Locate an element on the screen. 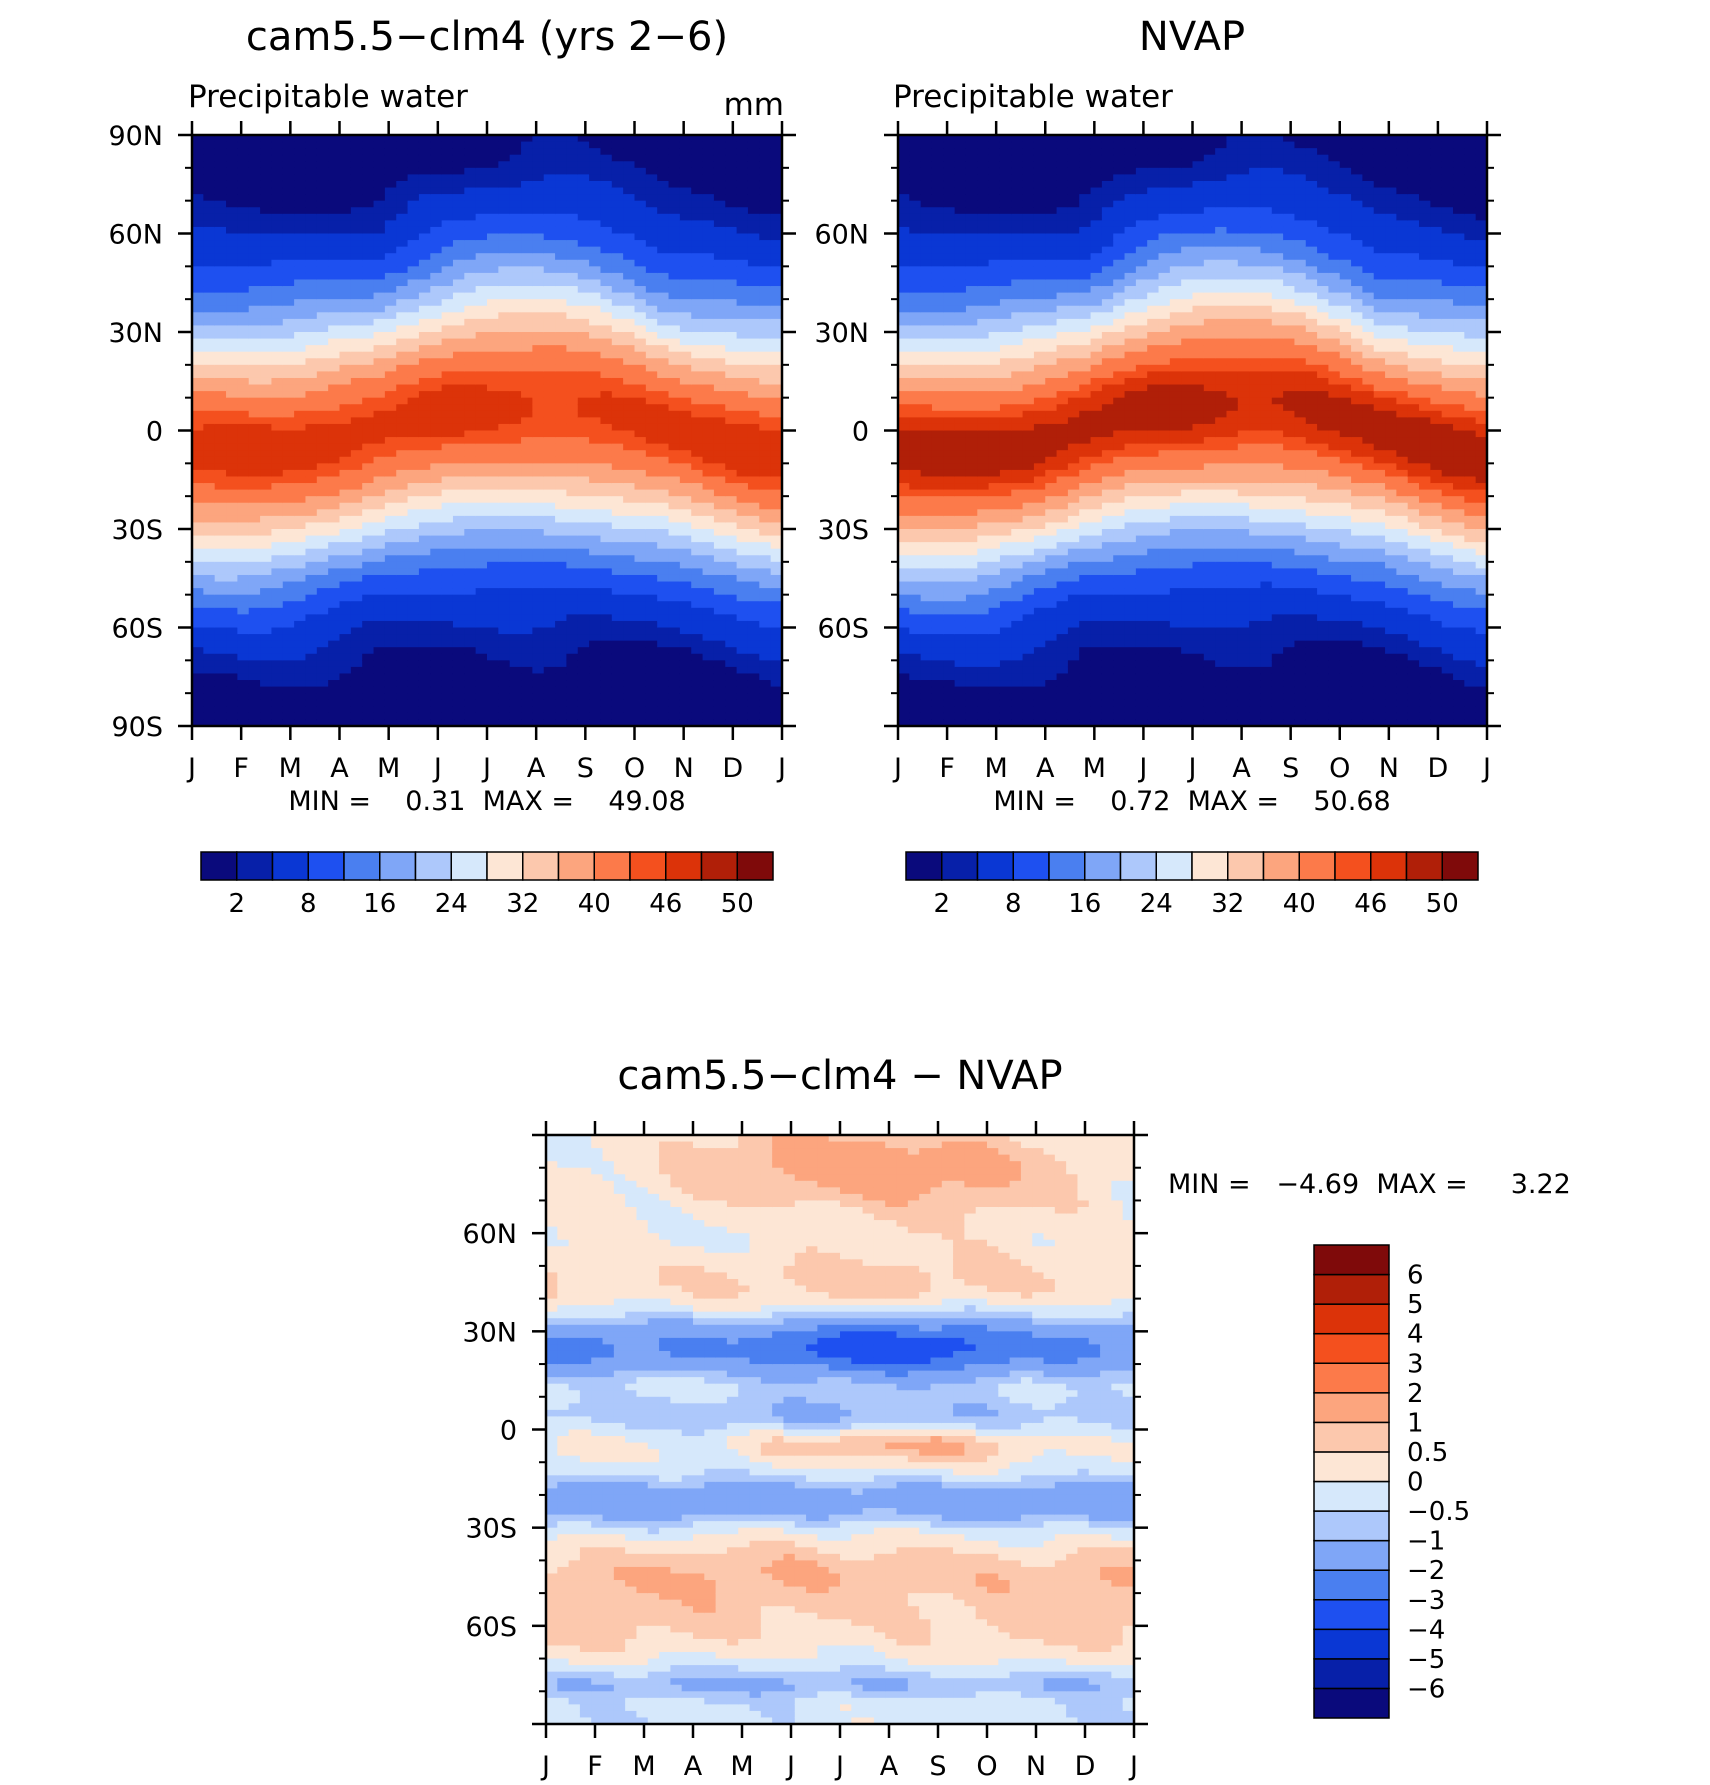 This screenshot has height=1785, width=1710. colorbar-box is located at coordinates (612, 866).